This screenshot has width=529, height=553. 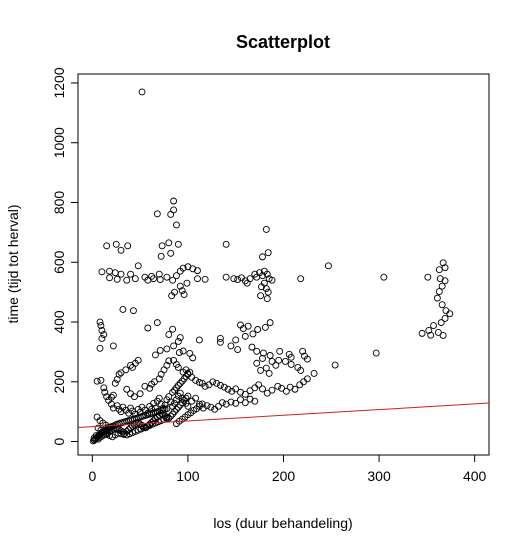 What do you see at coordinates (379, 476) in the screenshot?
I see `x-tick-label: 300` at bounding box center [379, 476].